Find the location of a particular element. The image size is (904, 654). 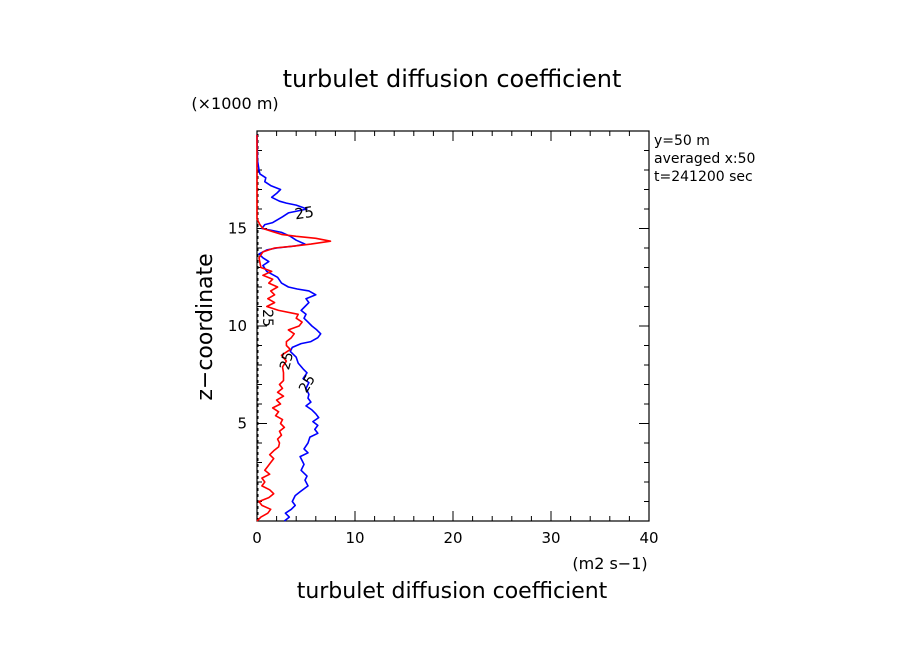

contour-label-blue-top: 25 is located at coordinates (304, 213).